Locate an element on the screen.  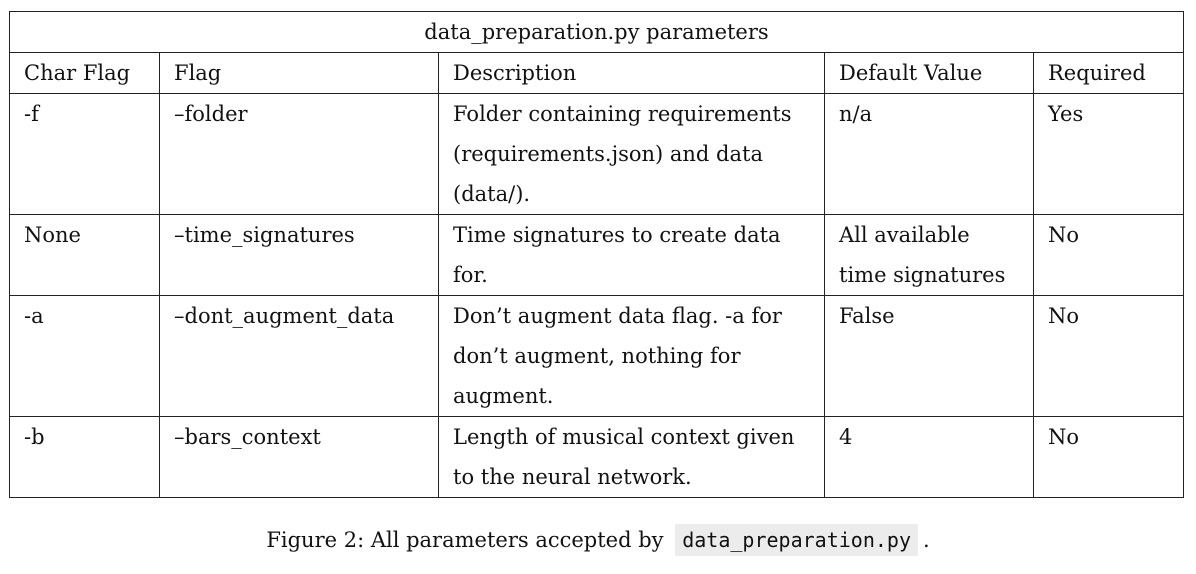
cell-default-value: All available time signatures is located at coordinates (929, 255).